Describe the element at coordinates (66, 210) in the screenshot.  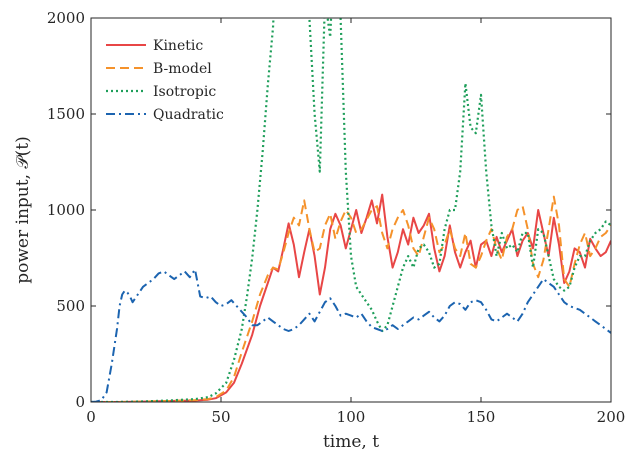
I see `y-tick-label: 1000` at that location.